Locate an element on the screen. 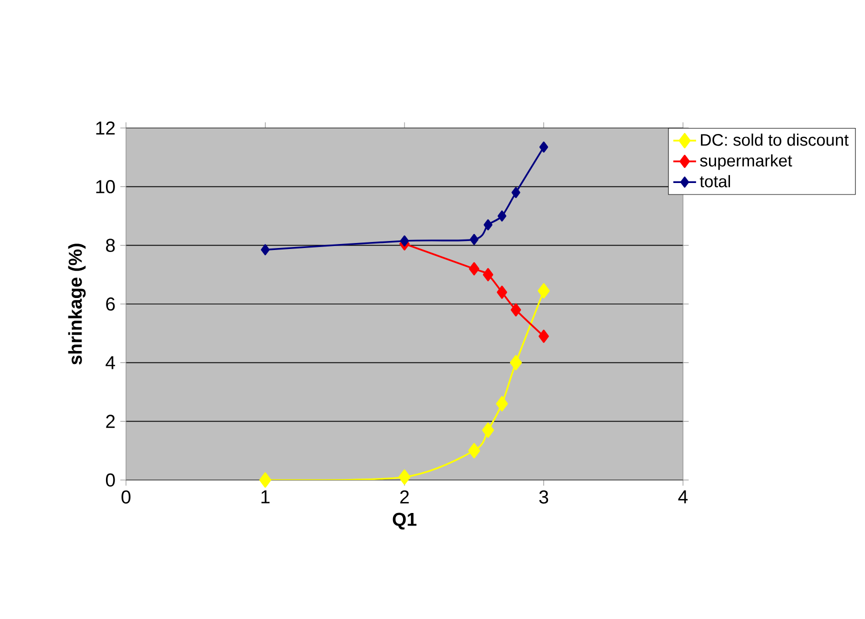 The image size is (865, 619). legend-label: DC: sold to discount is located at coordinates (774, 140).